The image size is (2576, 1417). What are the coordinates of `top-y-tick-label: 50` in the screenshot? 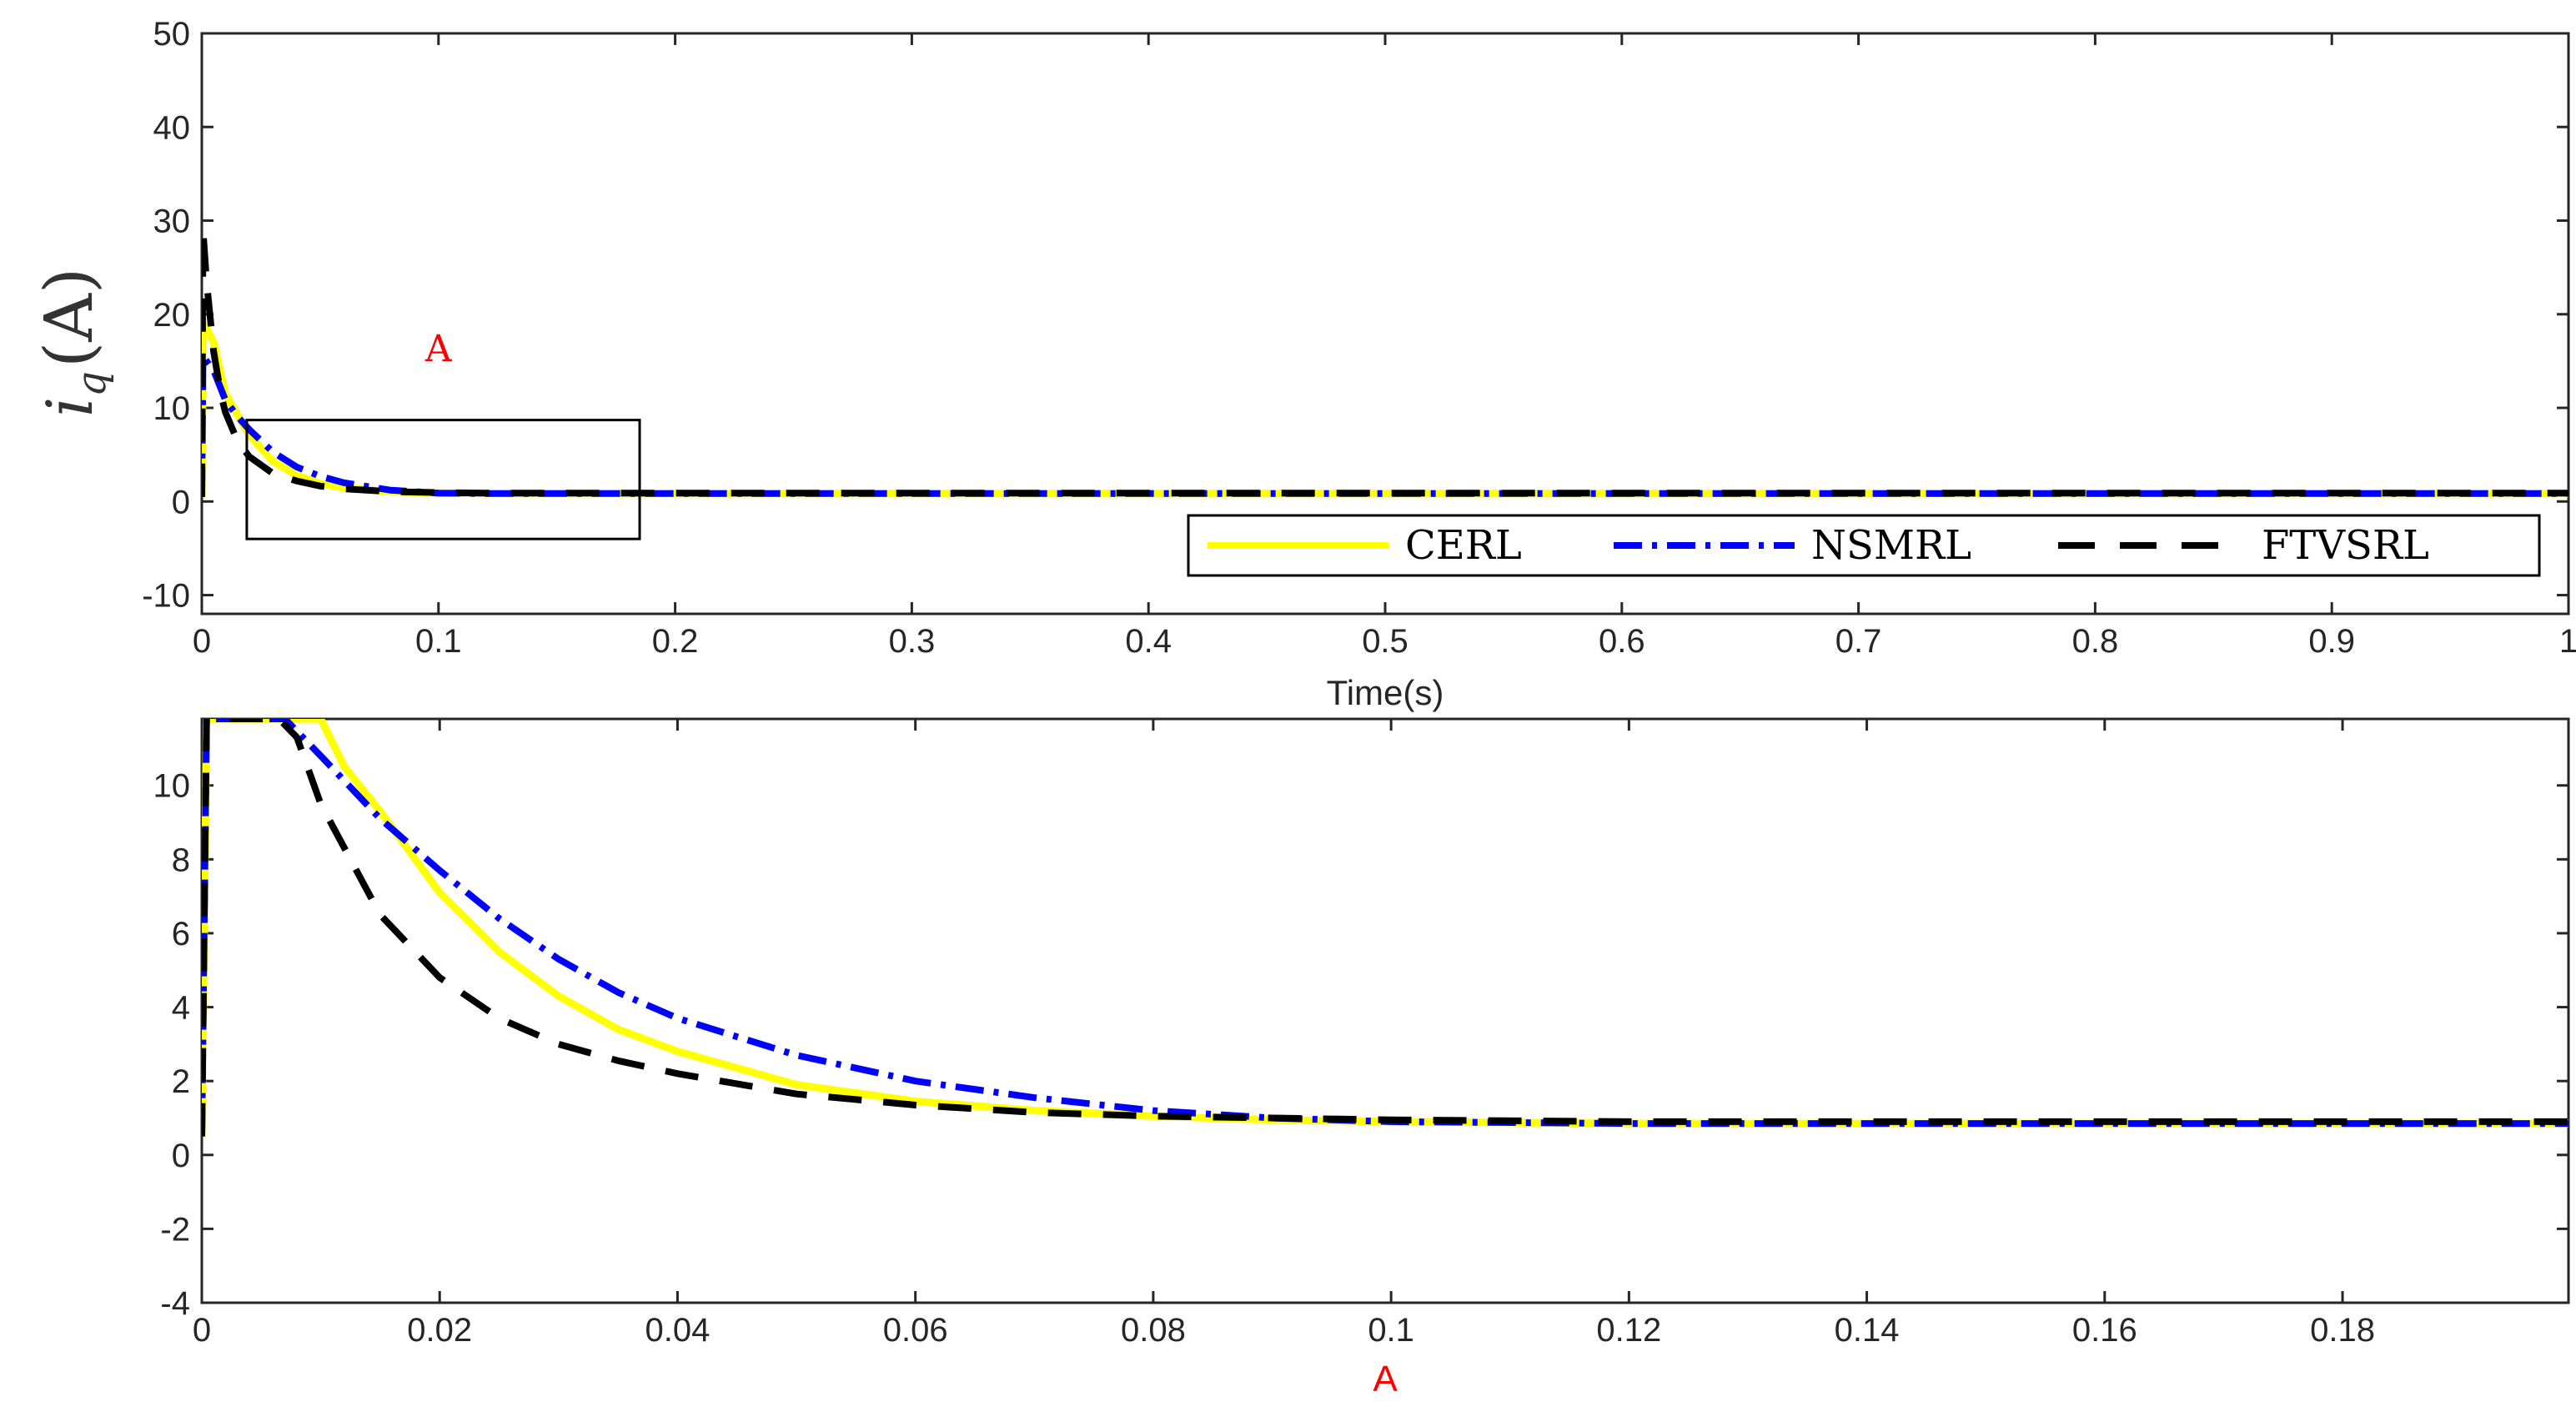 It's located at (172, 34).